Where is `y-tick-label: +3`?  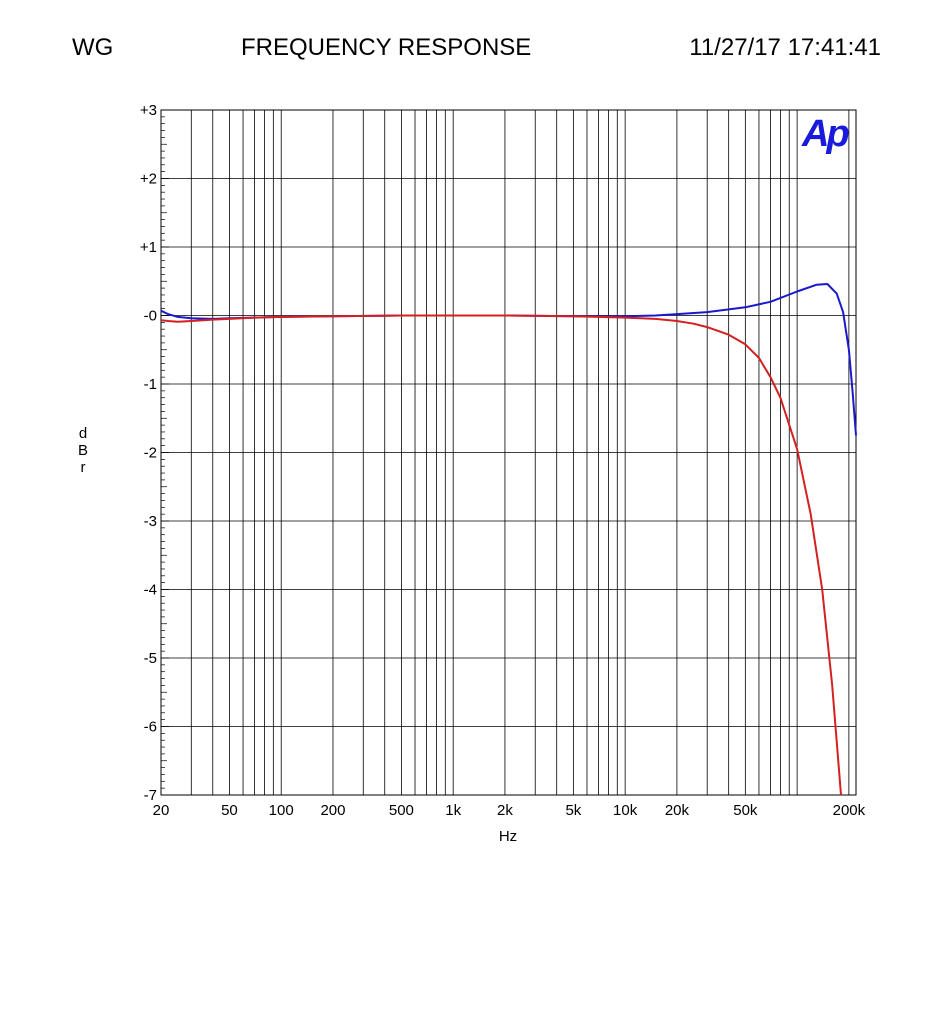
y-tick-label: +3 is located at coordinates (148, 110).